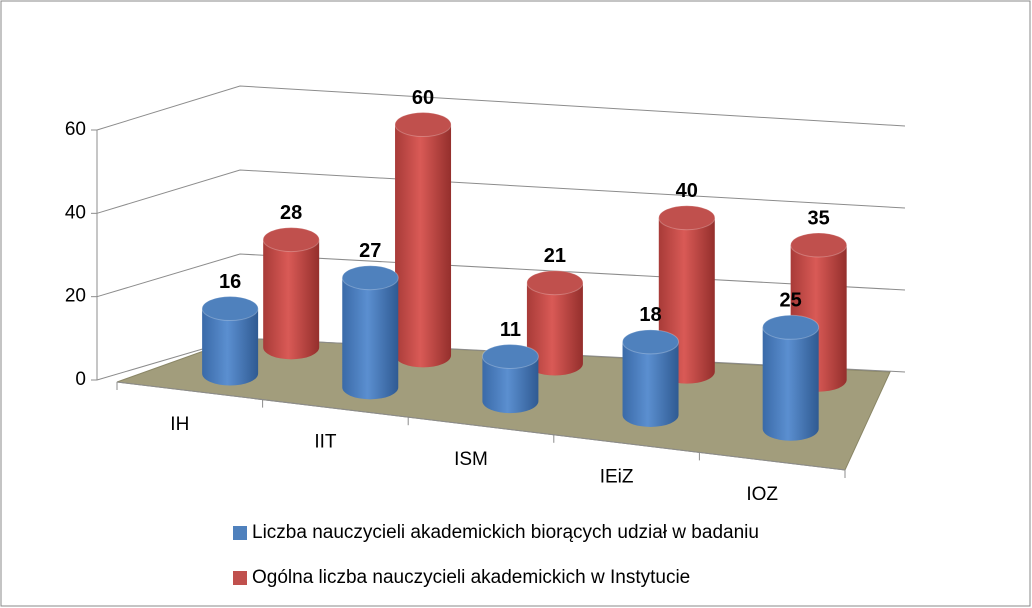 The width and height of the screenshot is (1032, 608). I want to click on x-axis, so click(481, 426).